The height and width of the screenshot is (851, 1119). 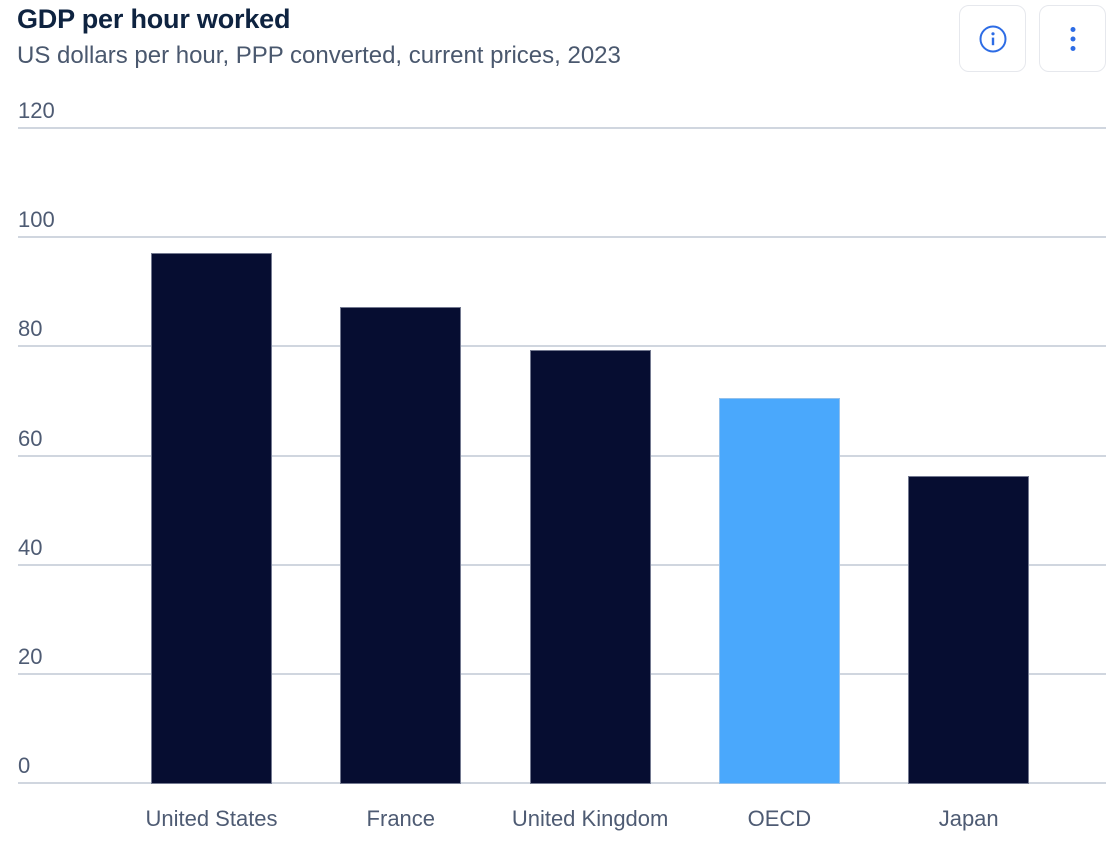 What do you see at coordinates (36, 110) in the screenshot?
I see `y-axis-tick-label: 120` at bounding box center [36, 110].